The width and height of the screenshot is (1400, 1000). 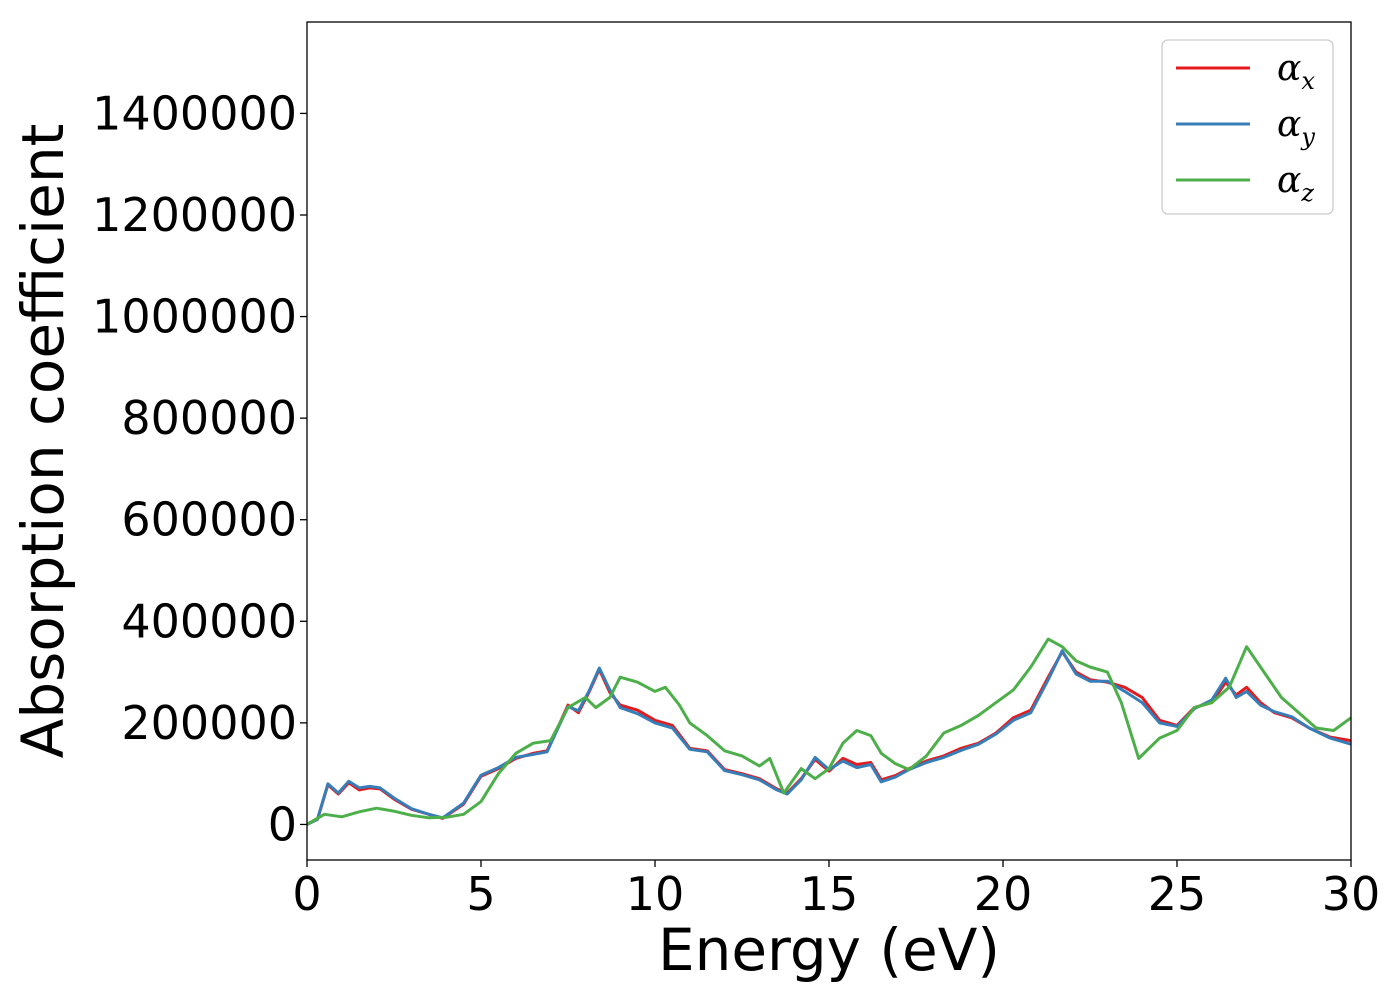 I want to click on x-tick-label: 0, so click(x=306, y=894).